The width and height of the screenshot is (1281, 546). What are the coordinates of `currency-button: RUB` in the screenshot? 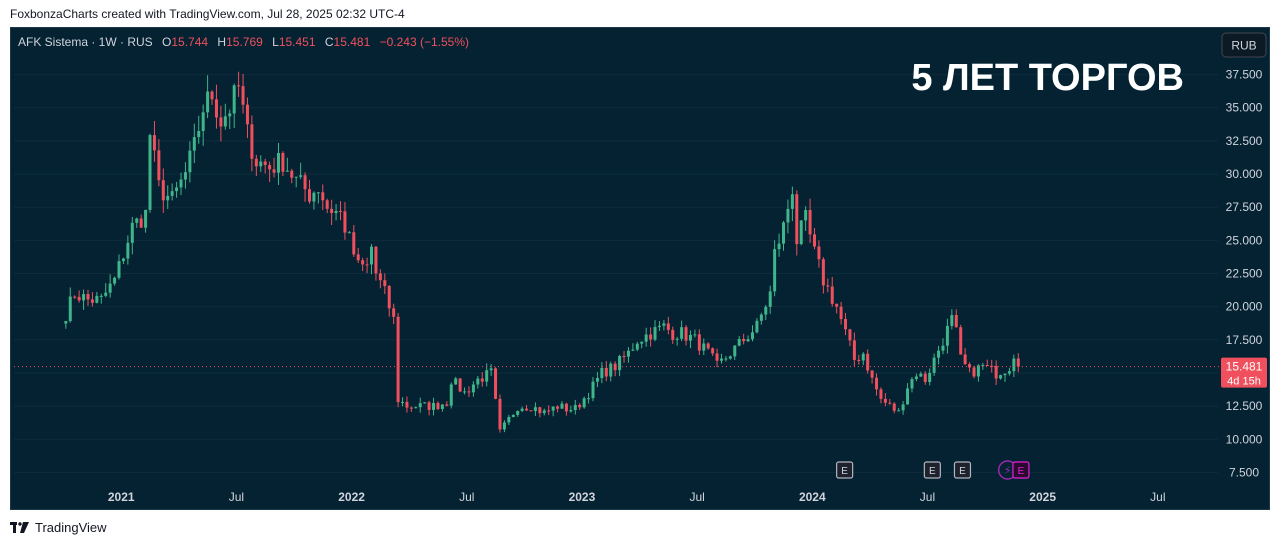 It's located at (1244, 45).